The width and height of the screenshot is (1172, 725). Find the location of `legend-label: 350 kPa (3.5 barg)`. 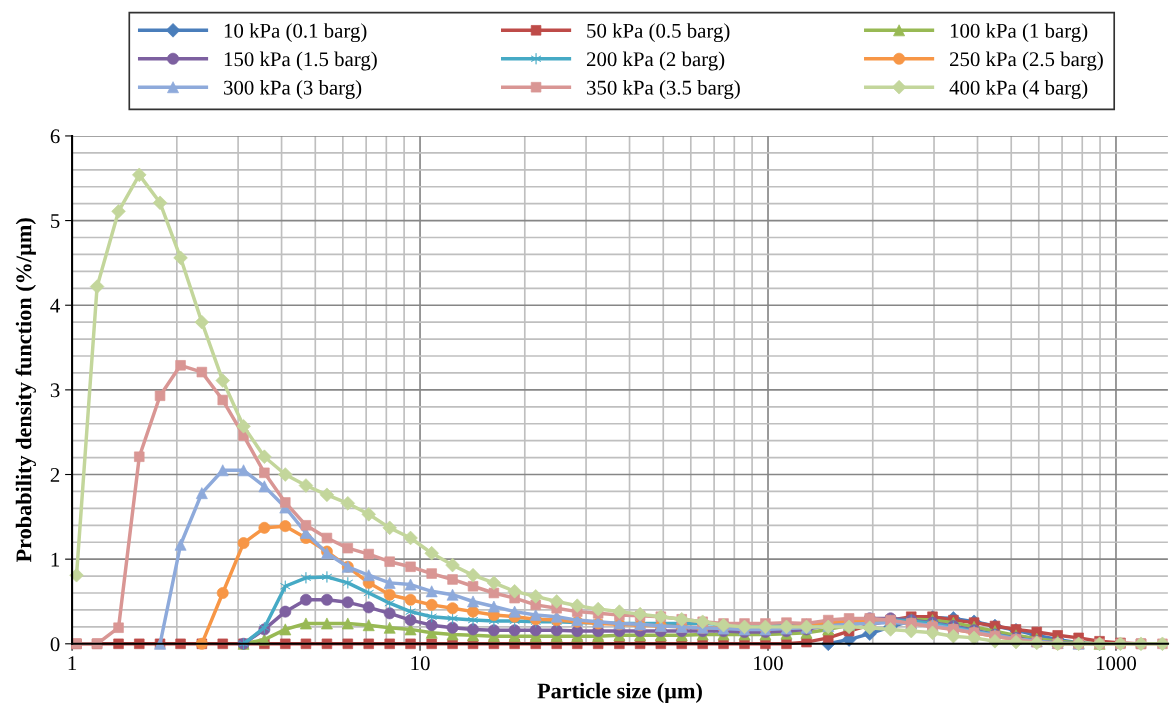

legend-label: 350 kPa (3.5 barg) is located at coordinates (663, 89).